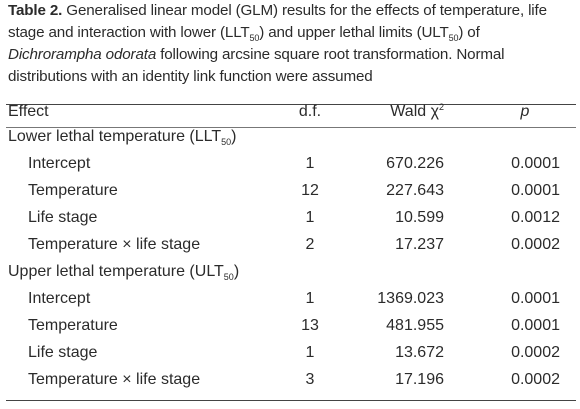  I want to click on table-row: Temperature × life stage 2 17.237 0.0002, so click(290, 249).